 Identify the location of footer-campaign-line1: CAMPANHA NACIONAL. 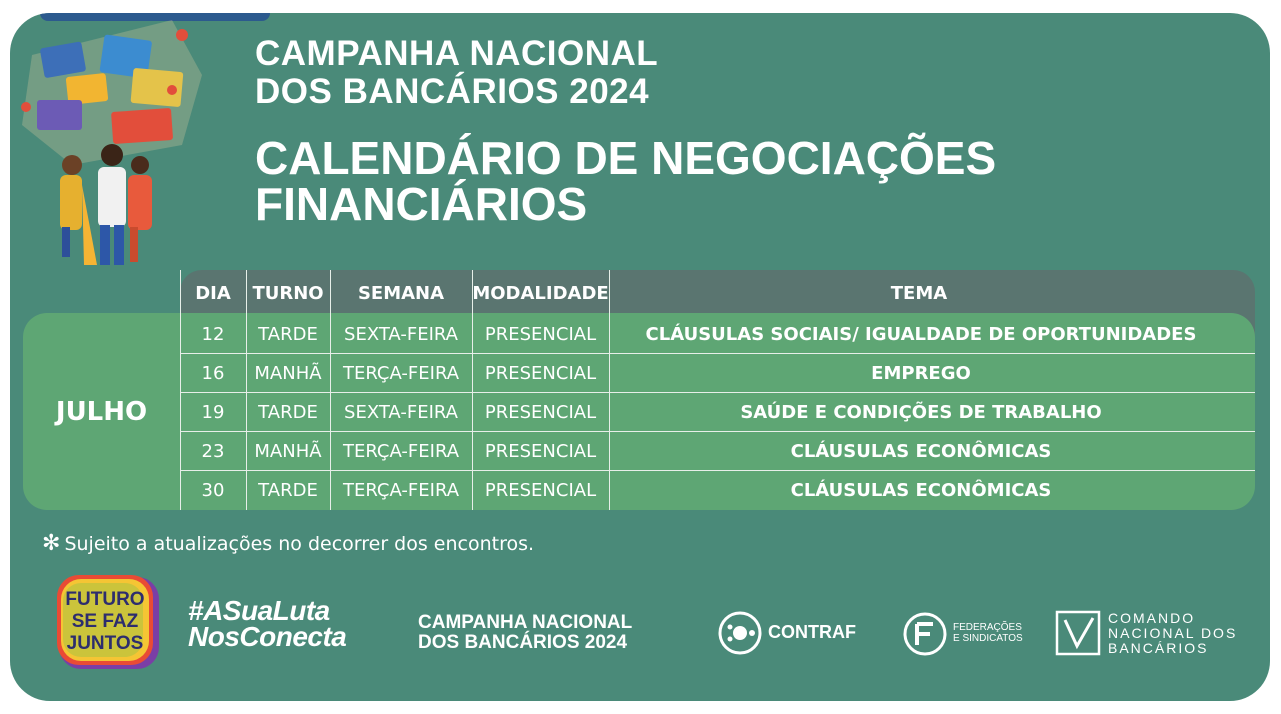
(525, 622).